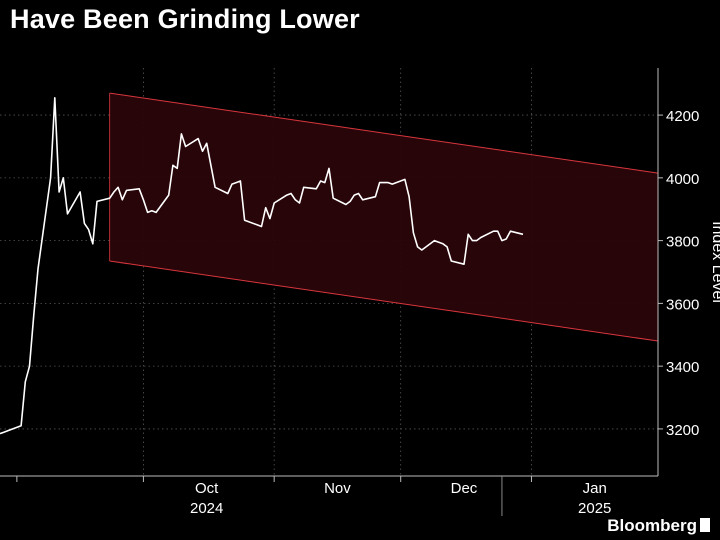  Describe the element at coordinates (207, 488) in the screenshot. I see `x-tick-label: Oct` at that location.